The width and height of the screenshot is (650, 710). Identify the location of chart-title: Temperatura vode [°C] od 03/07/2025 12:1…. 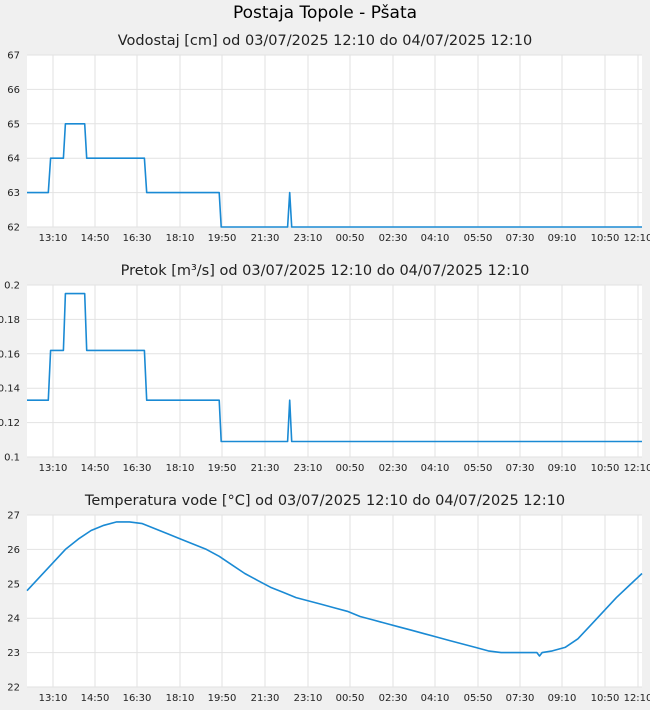
(324, 501).